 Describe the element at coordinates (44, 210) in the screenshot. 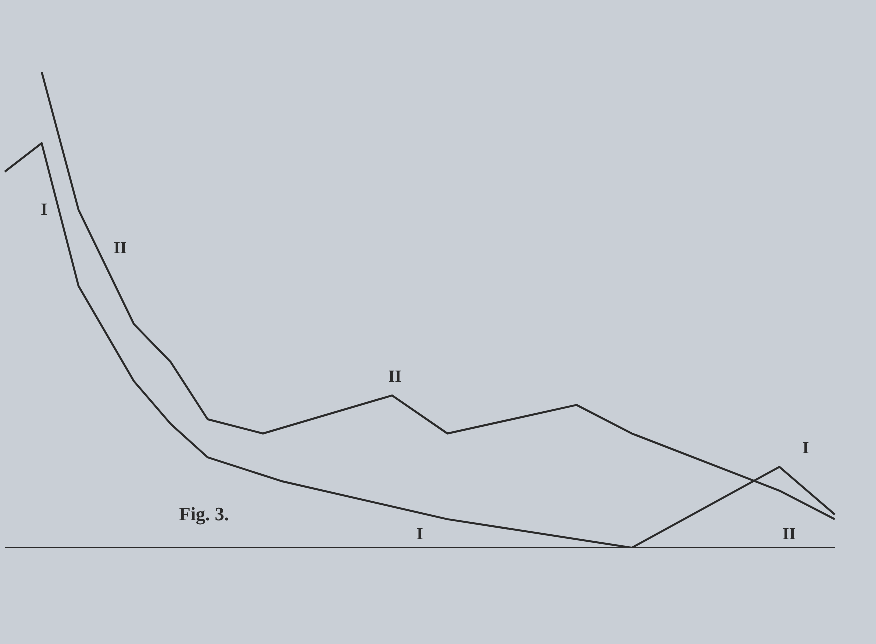

I see `series-label: I` at that location.